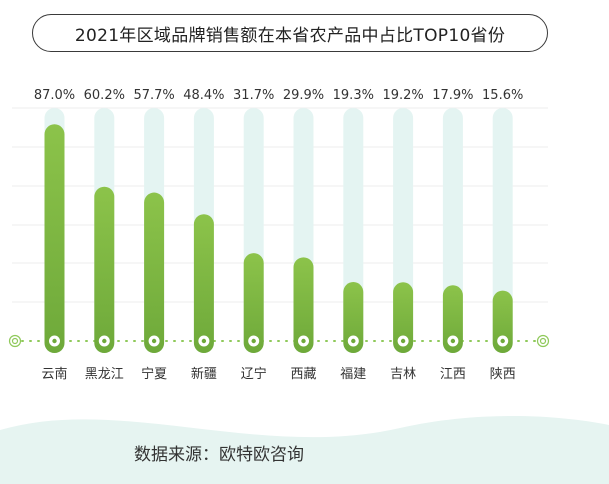 The height and width of the screenshot is (484, 609). What do you see at coordinates (502, 95) in the screenshot?
I see `data-label: 15.6%` at bounding box center [502, 95].